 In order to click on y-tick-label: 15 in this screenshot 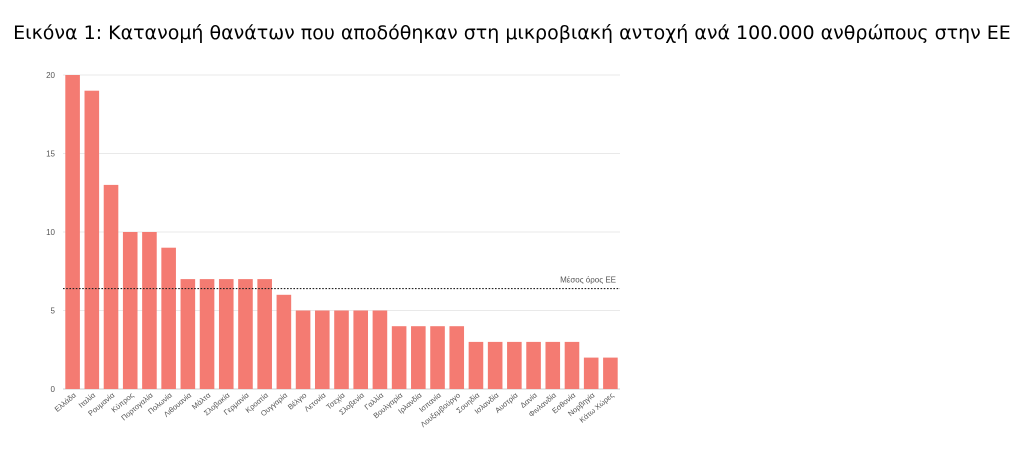, I will do `click(50, 154)`.